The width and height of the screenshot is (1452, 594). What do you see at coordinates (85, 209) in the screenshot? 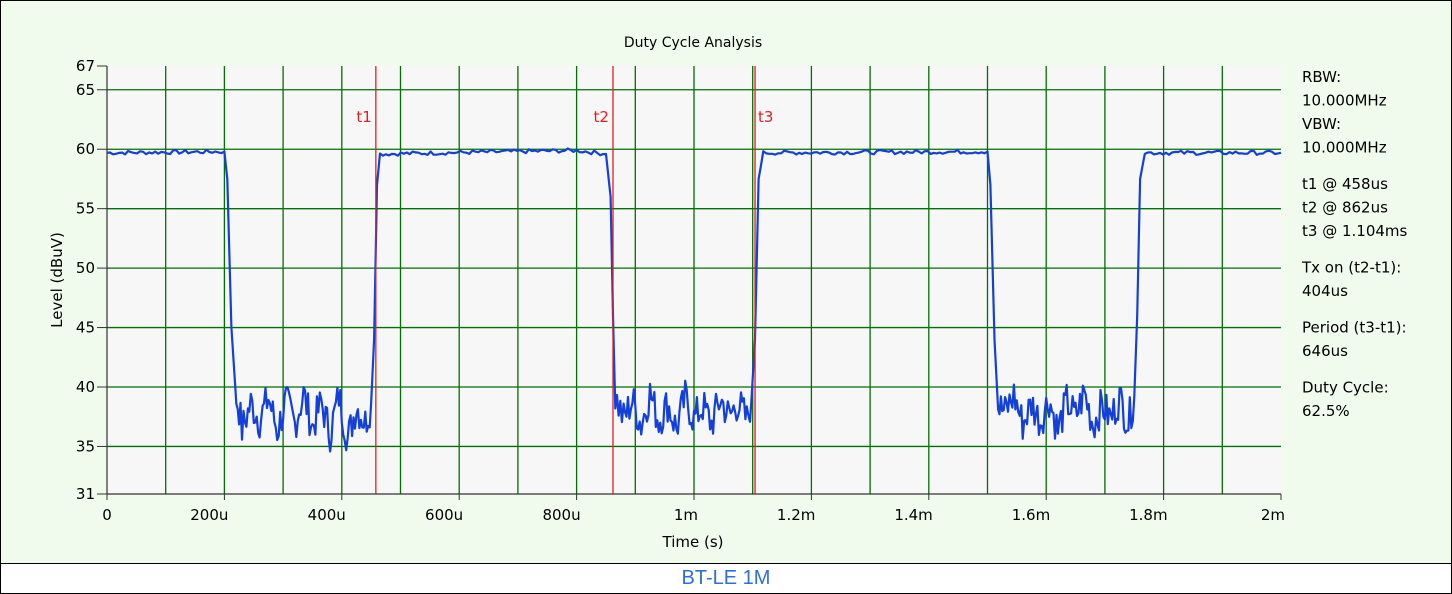
I see `y-tick-label: 55` at bounding box center [85, 209].